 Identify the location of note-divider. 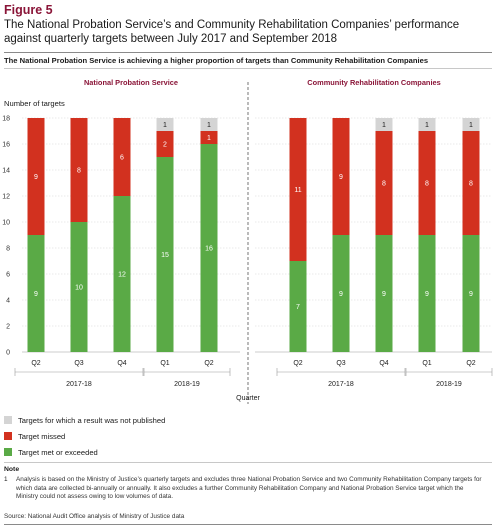
(248, 462).